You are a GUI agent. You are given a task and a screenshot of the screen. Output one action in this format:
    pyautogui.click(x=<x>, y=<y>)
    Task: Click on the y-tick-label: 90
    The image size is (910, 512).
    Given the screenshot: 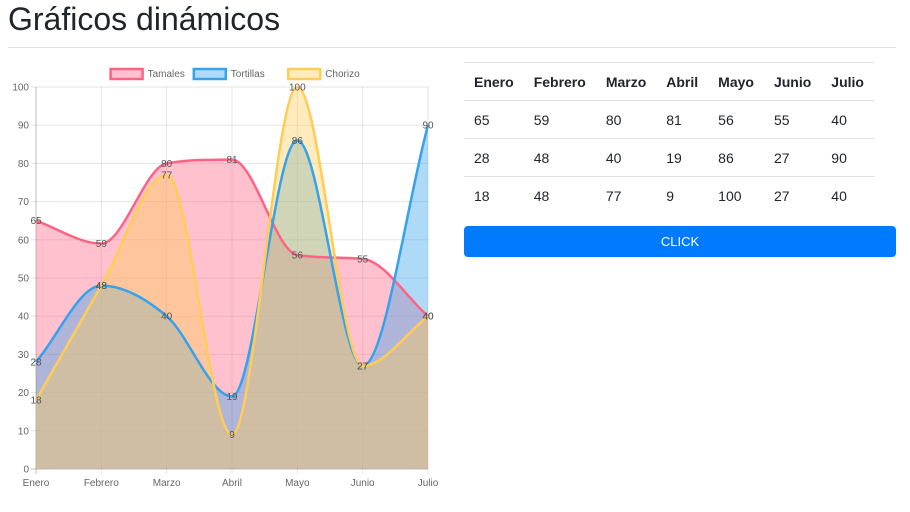 What is the action you would take?
    pyautogui.click(x=24, y=126)
    